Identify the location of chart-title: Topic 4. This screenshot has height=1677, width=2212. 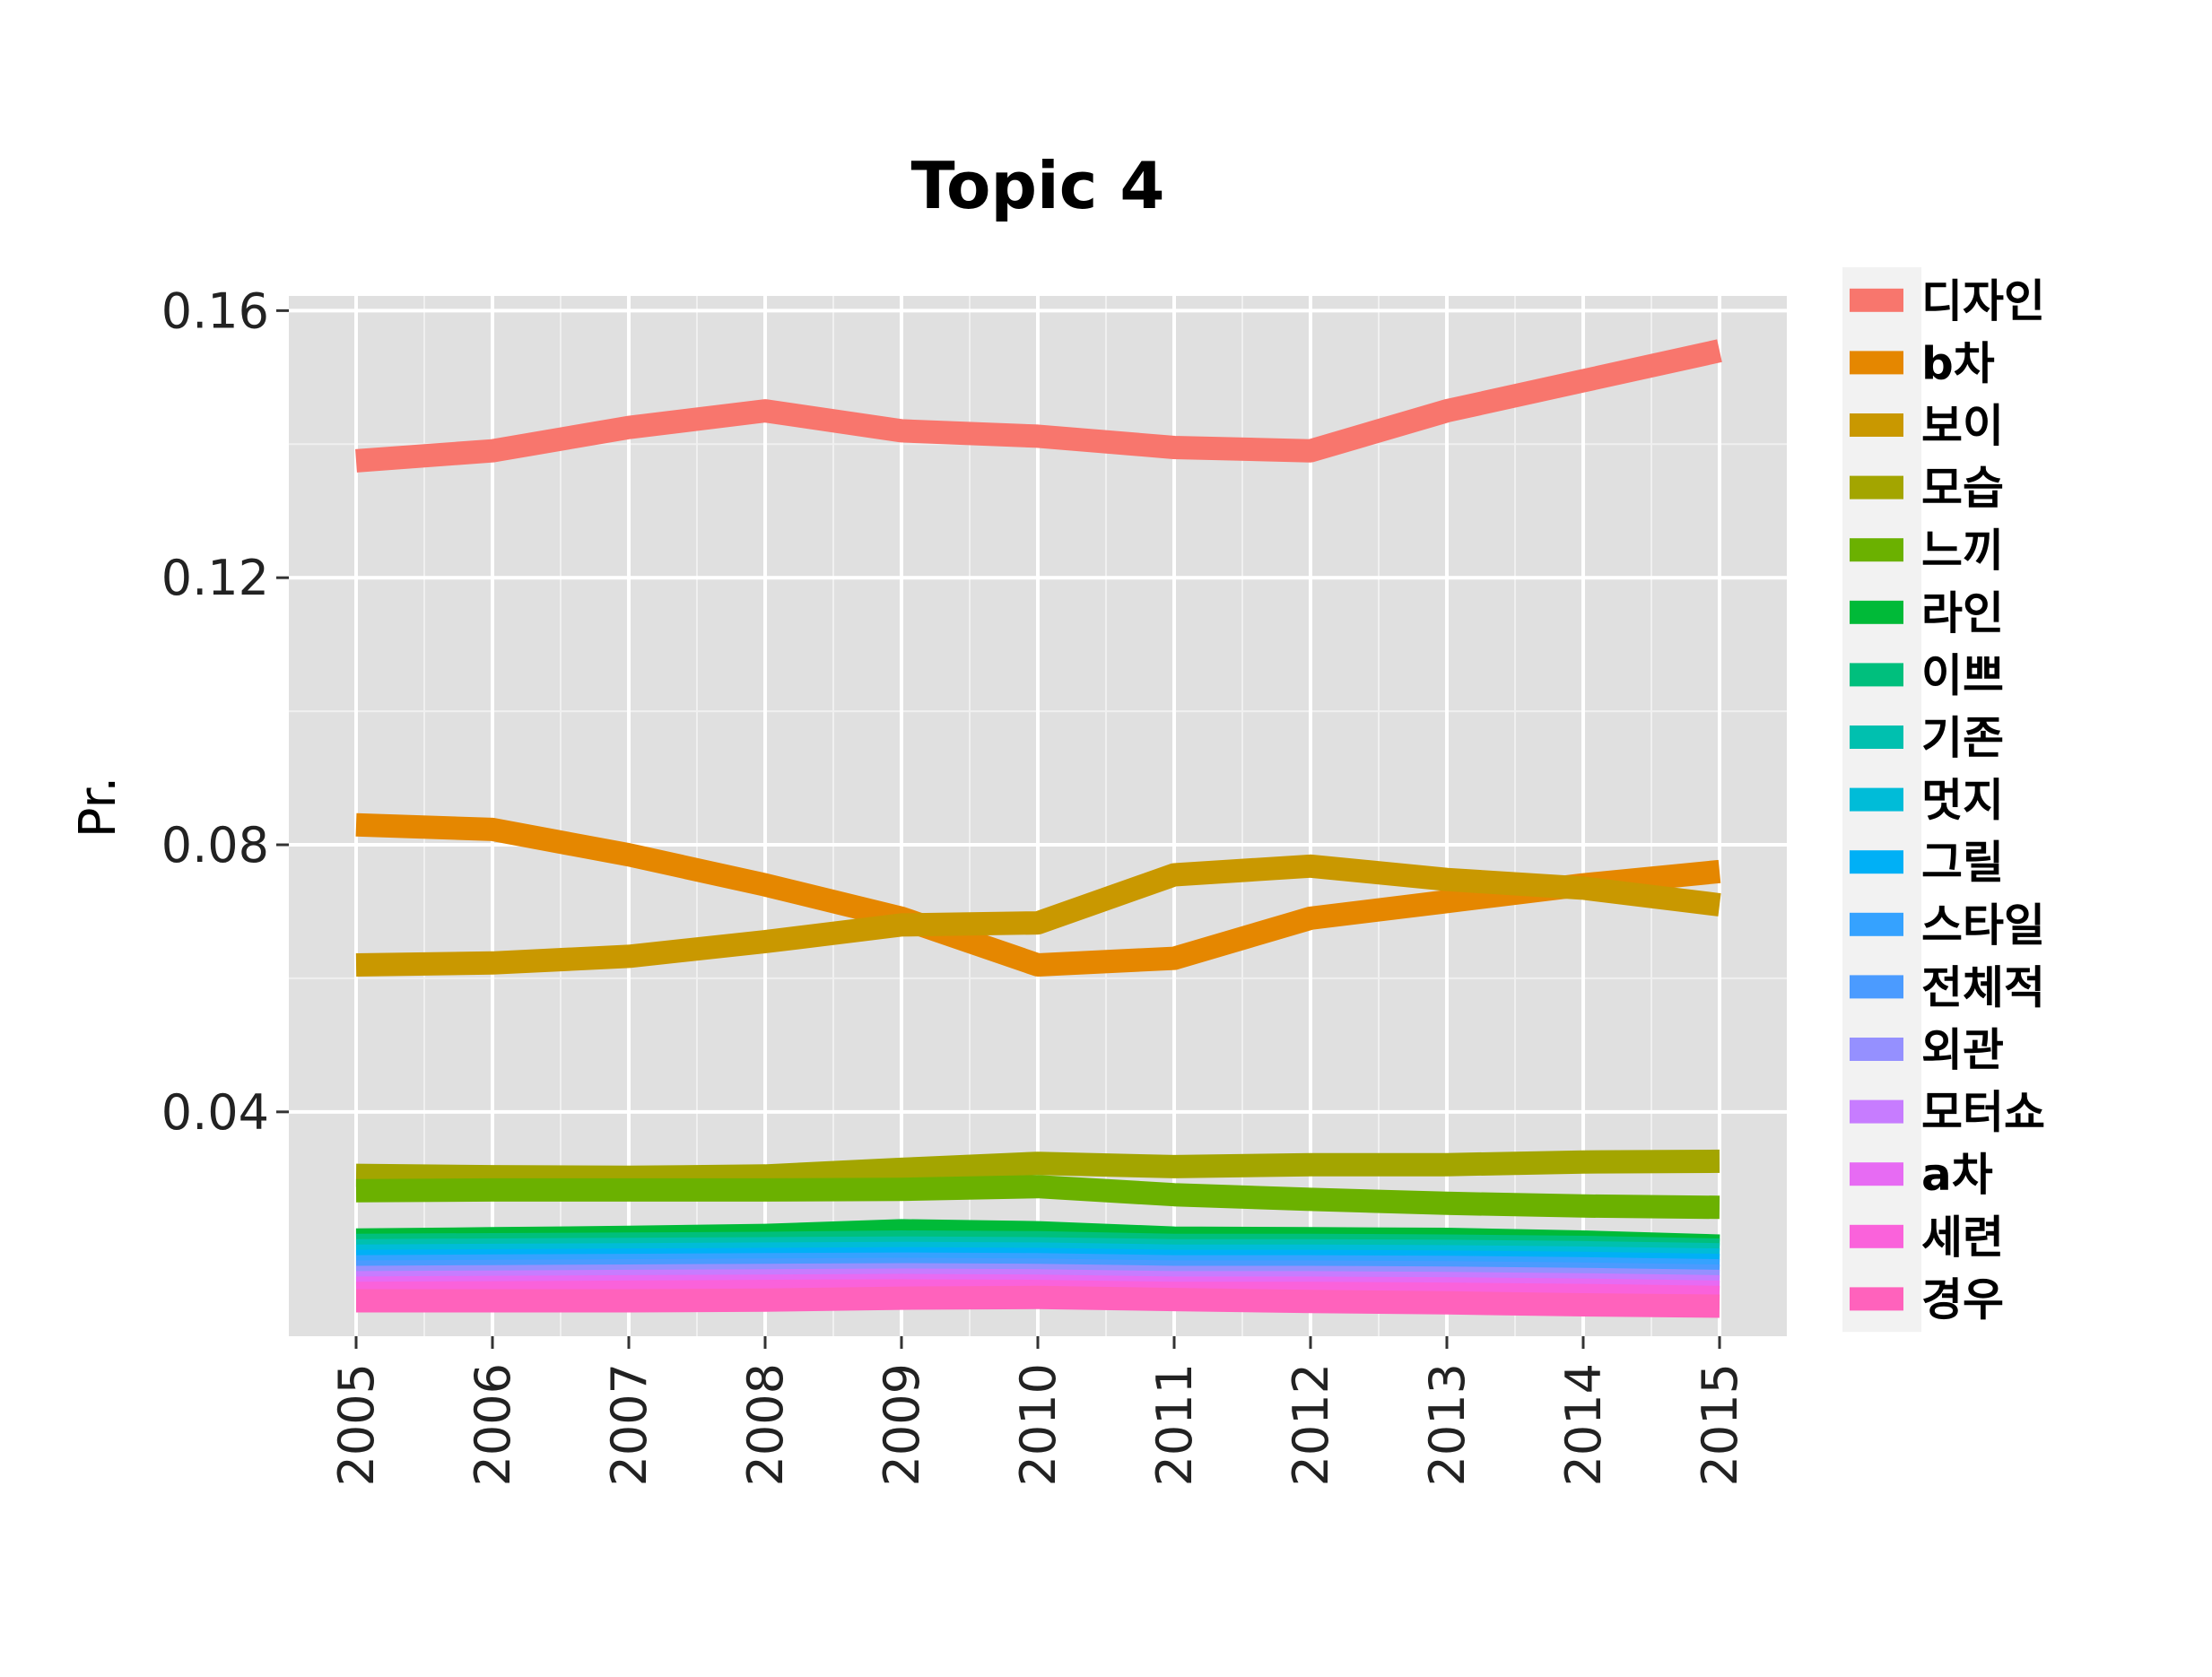
(1037, 186).